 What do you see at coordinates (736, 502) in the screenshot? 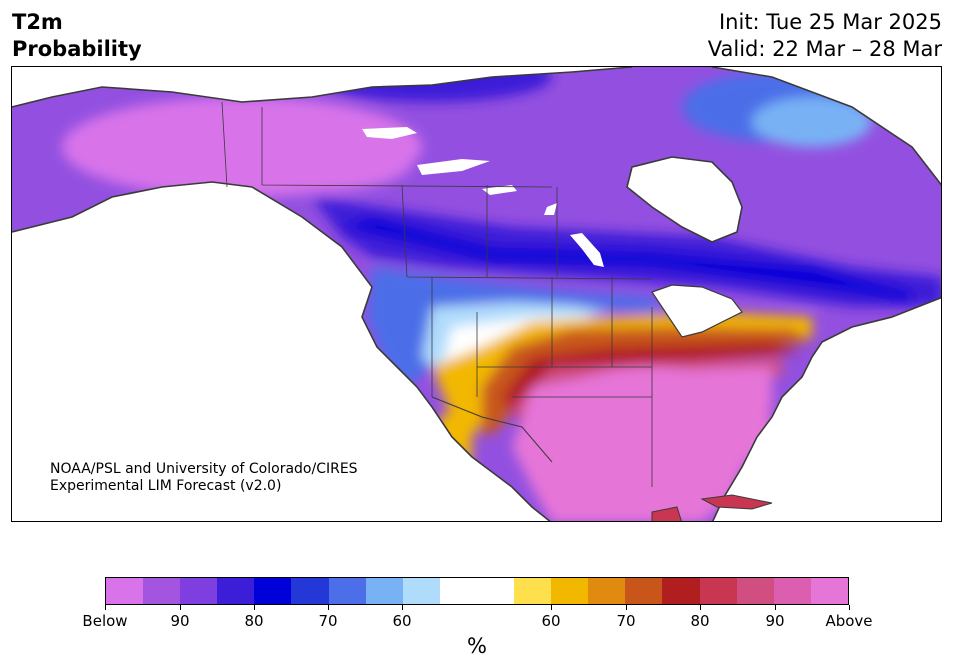
I see `cuba` at bounding box center [736, 502].